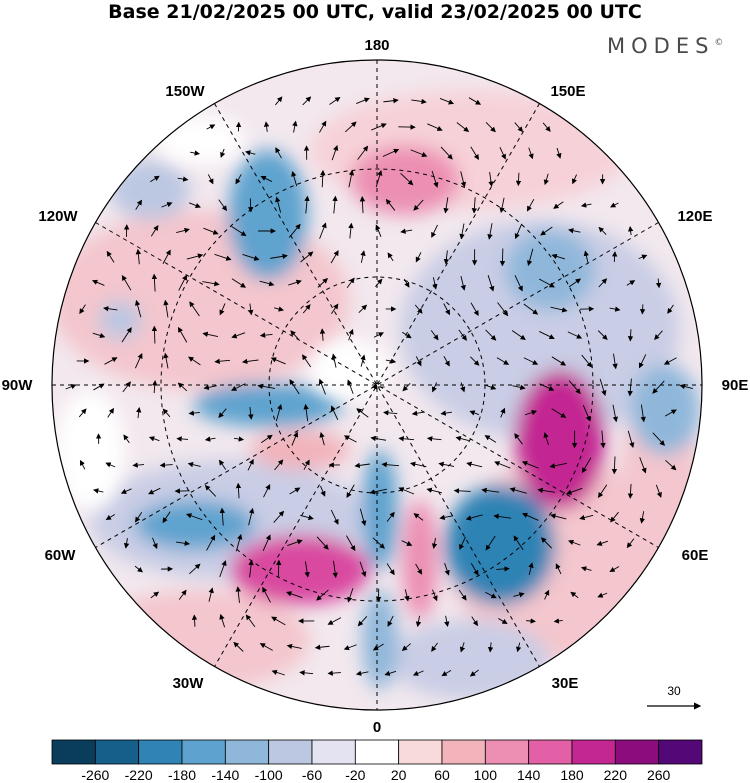 The width and height of the screenshot is (750, 783). I want to click on colorbar-tick-label: -260, so click(95, 775).